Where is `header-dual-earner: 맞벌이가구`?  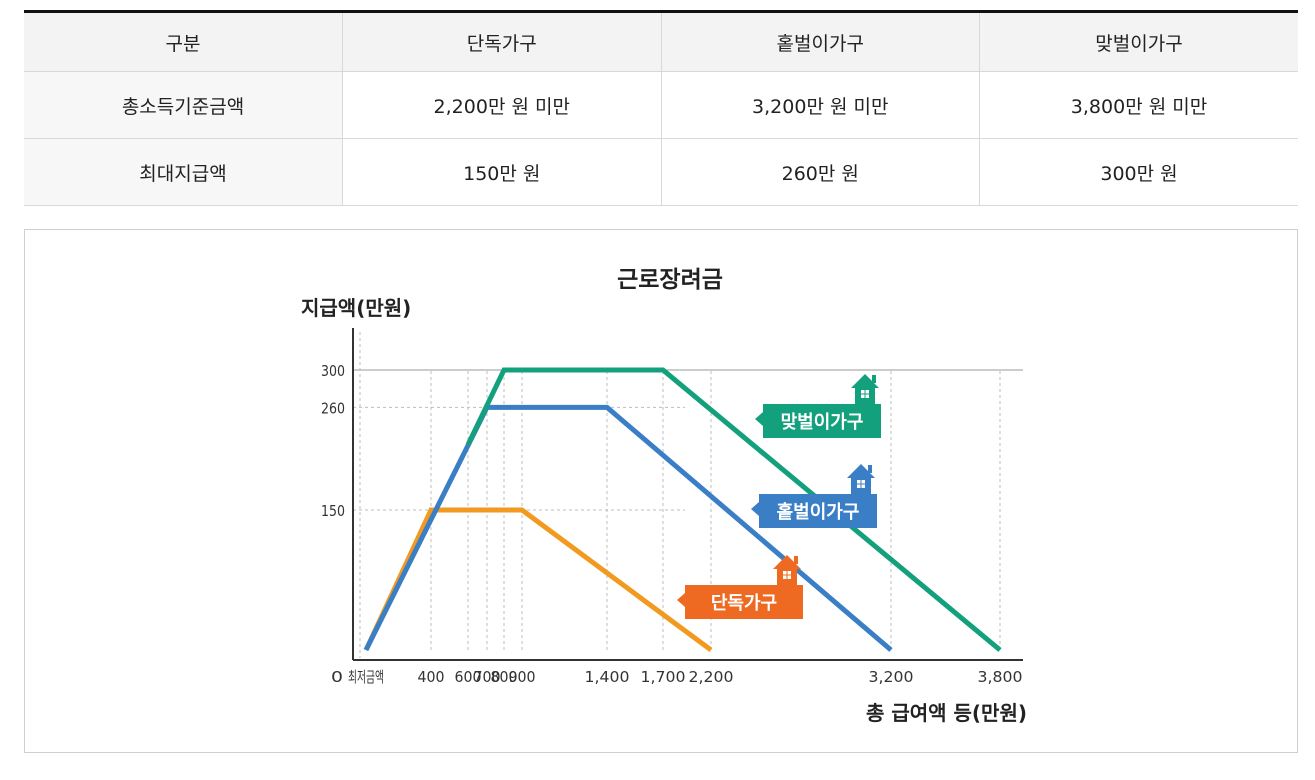 header-dual-earner: 맞벌이가구 is located at coordinates (1138, 41).